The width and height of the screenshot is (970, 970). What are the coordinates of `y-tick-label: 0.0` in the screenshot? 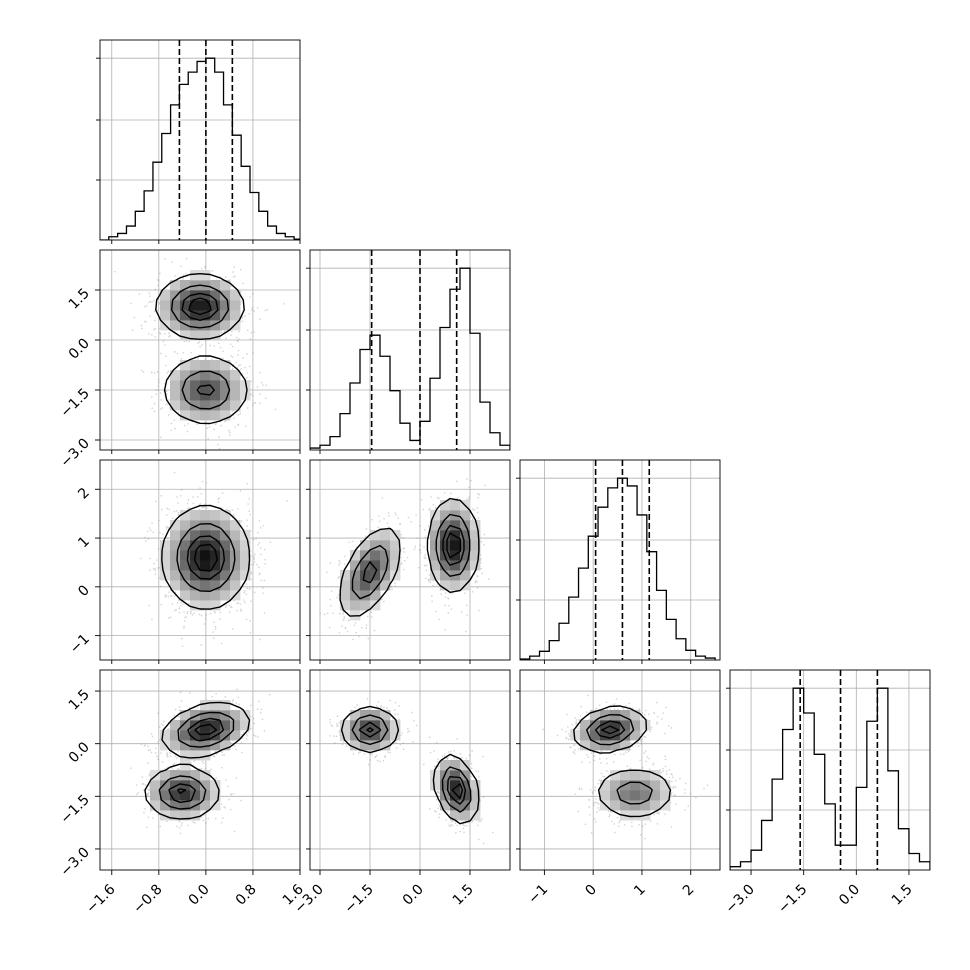 It's located at (79, 349).